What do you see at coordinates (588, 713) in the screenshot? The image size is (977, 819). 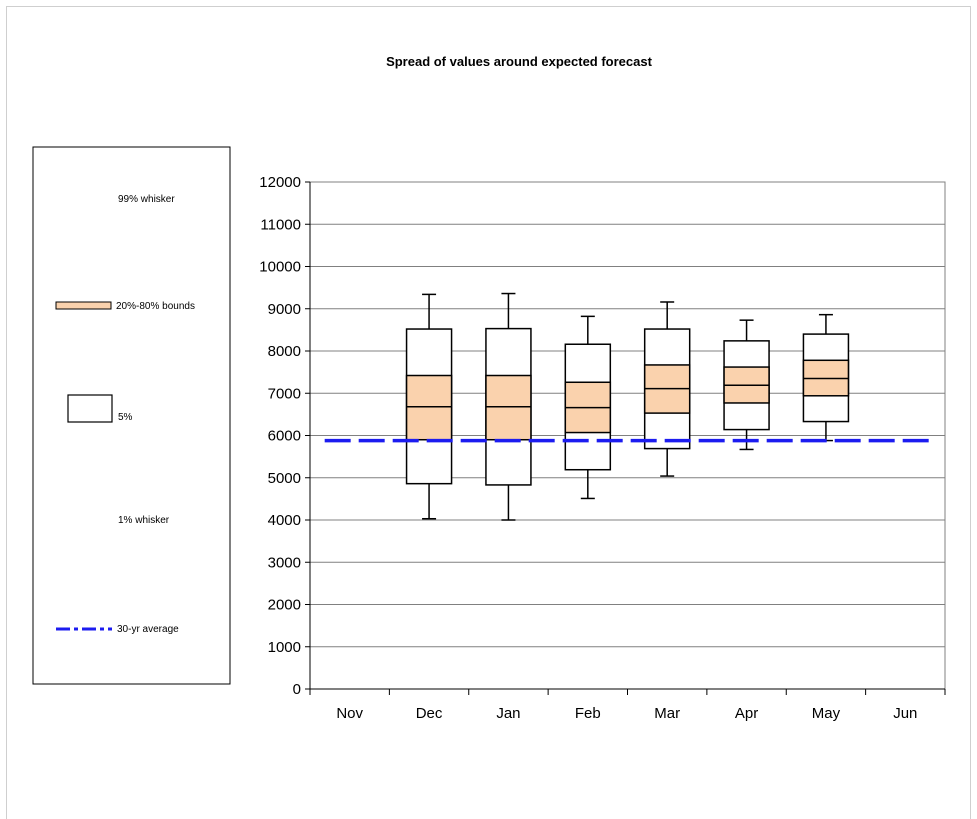 I see `x-tick-label: Feb` at bounding box center [588, 713].